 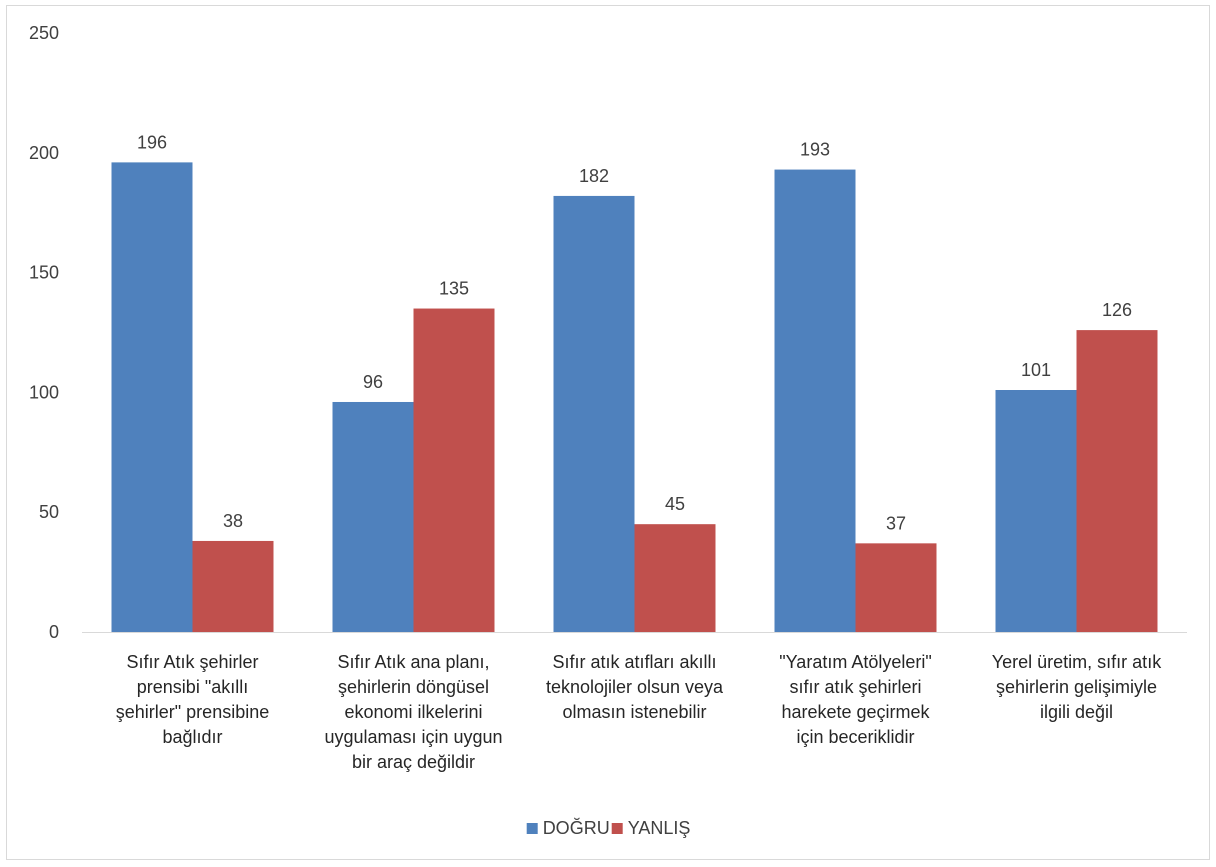 What do you see at coordinates (192, 737) in the screenshot?
I see `category-label-line: bağlıdır` at bounding box center [192, 737].